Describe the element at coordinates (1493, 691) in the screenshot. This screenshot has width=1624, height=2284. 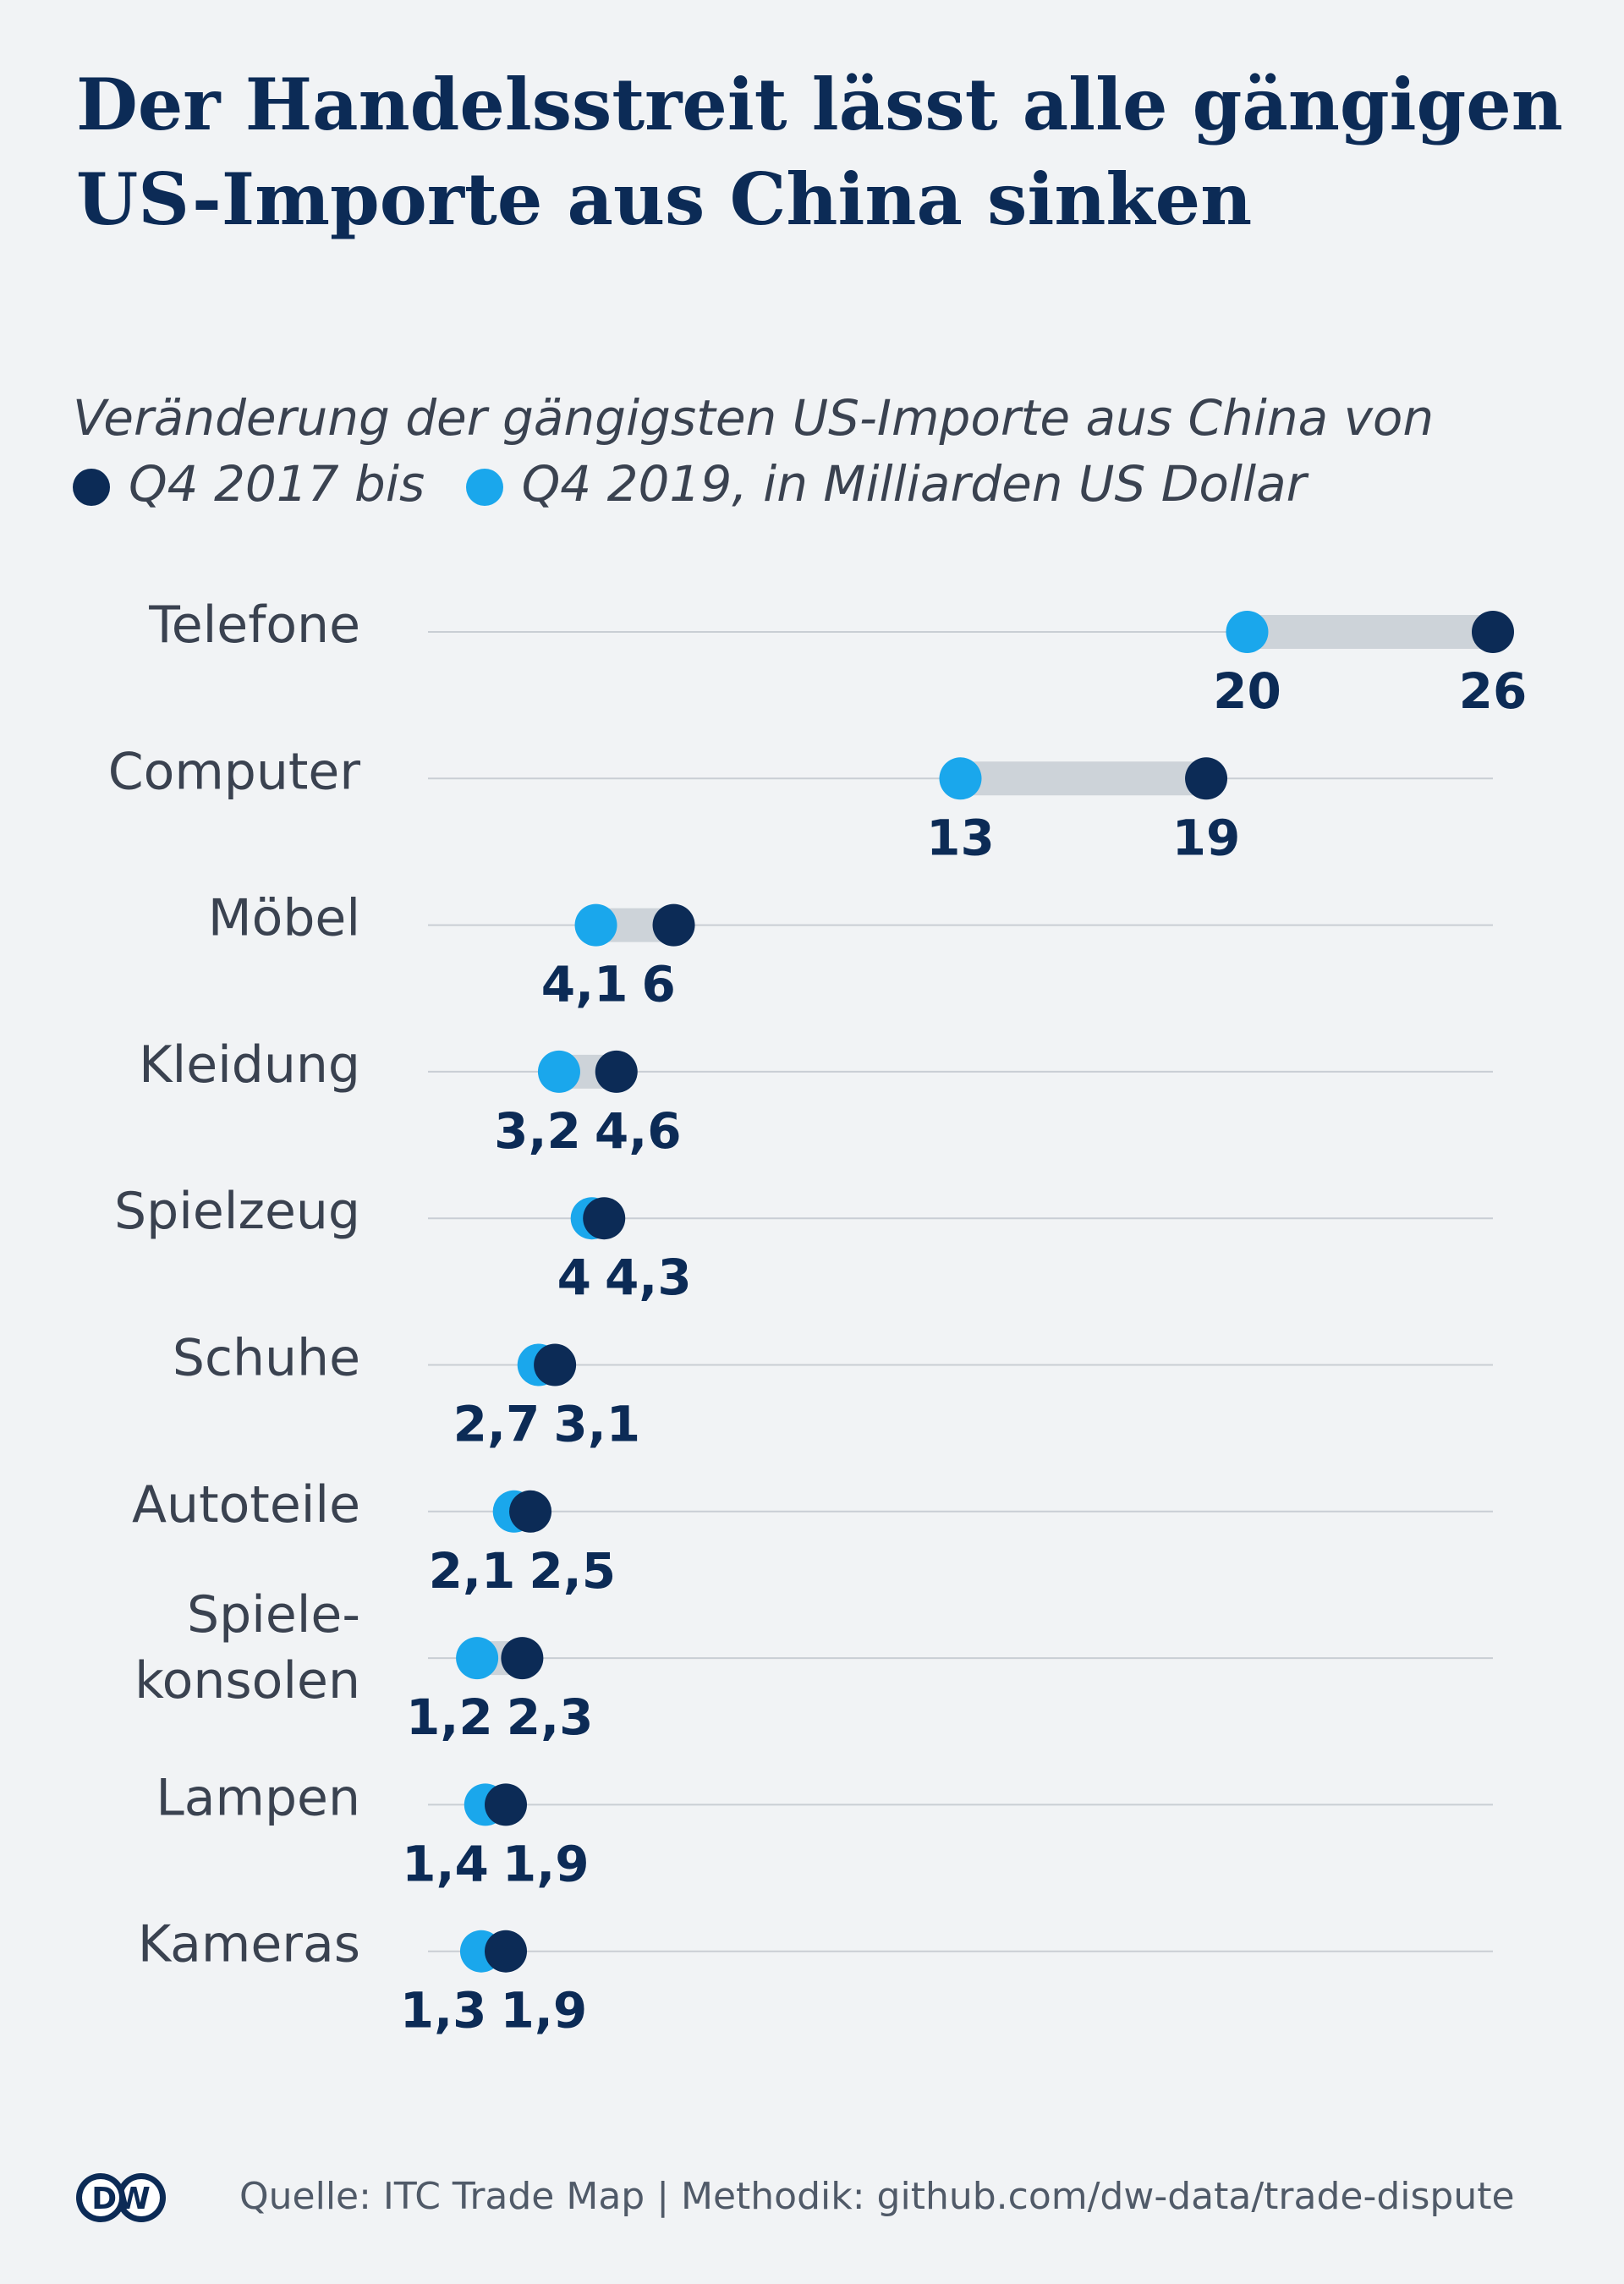
I see `value-label-q4-2017: 26` at that location.